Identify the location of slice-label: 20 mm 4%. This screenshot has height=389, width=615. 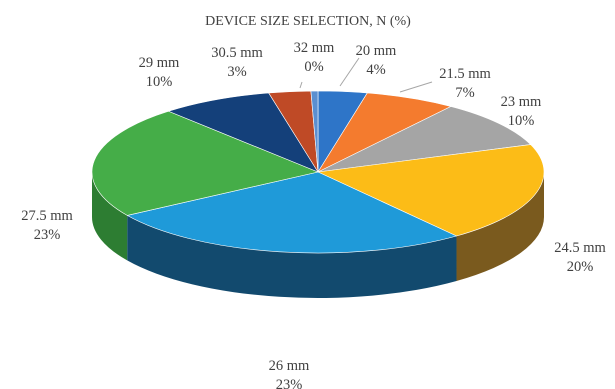
(376, 60).